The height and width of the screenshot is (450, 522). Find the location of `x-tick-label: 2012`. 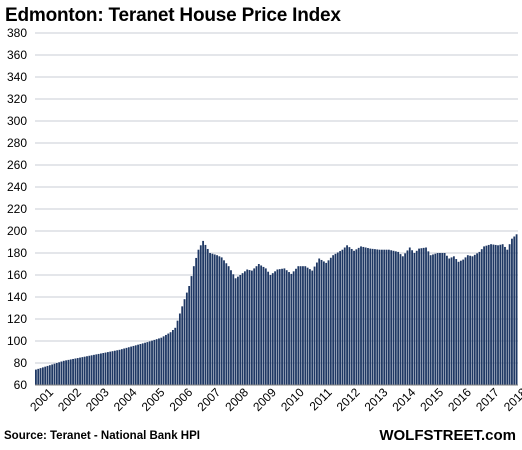

x-tick-label: 2012 is located at coordinates (348, 399).